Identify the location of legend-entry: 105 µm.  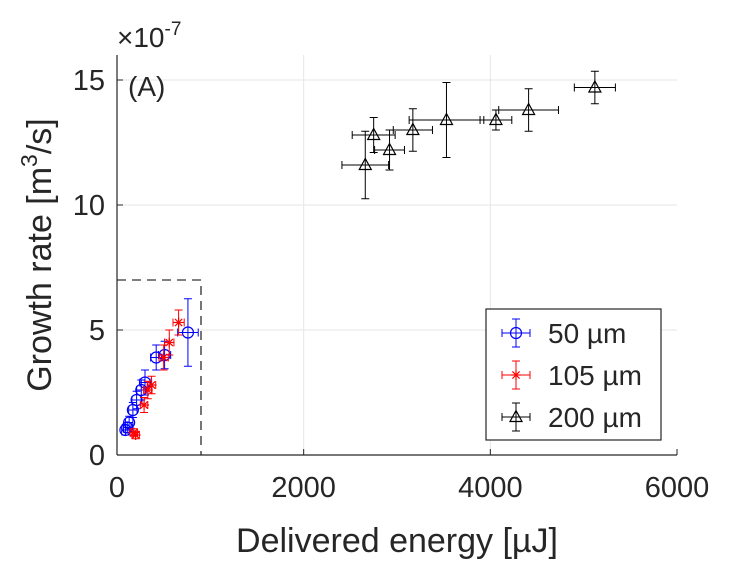
(571, 375).